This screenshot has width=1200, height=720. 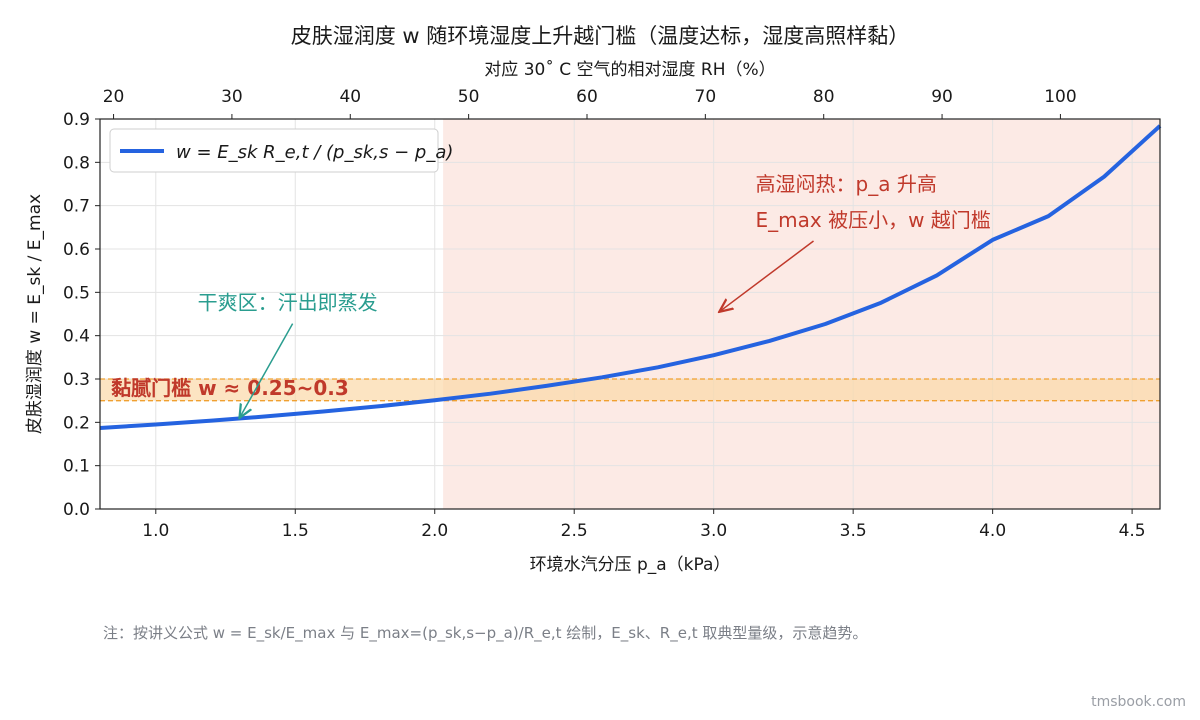 I want to click on y-tick-label: 0.3, so click(x=76, y=380).